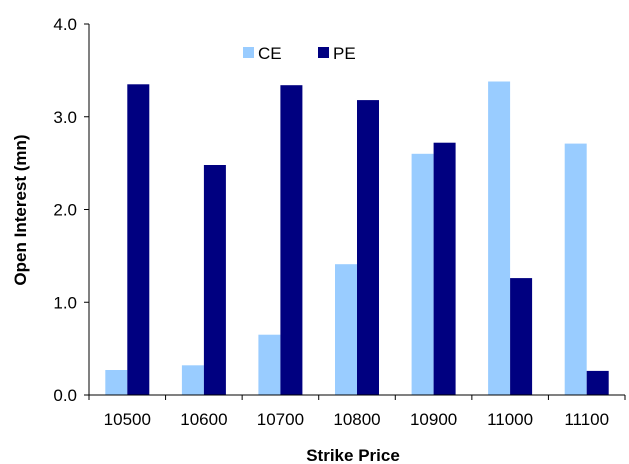 The image size is (629, 464). What do you see at coordinates (65, 24) in the screenshot?
I see `y-tick-label: 4.0` at bounding box center [65, 24].